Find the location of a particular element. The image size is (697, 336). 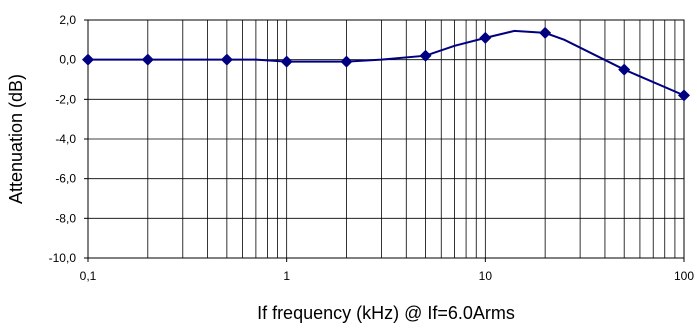

y-tick-label: -2,0 is located at coordinates (65, 99).